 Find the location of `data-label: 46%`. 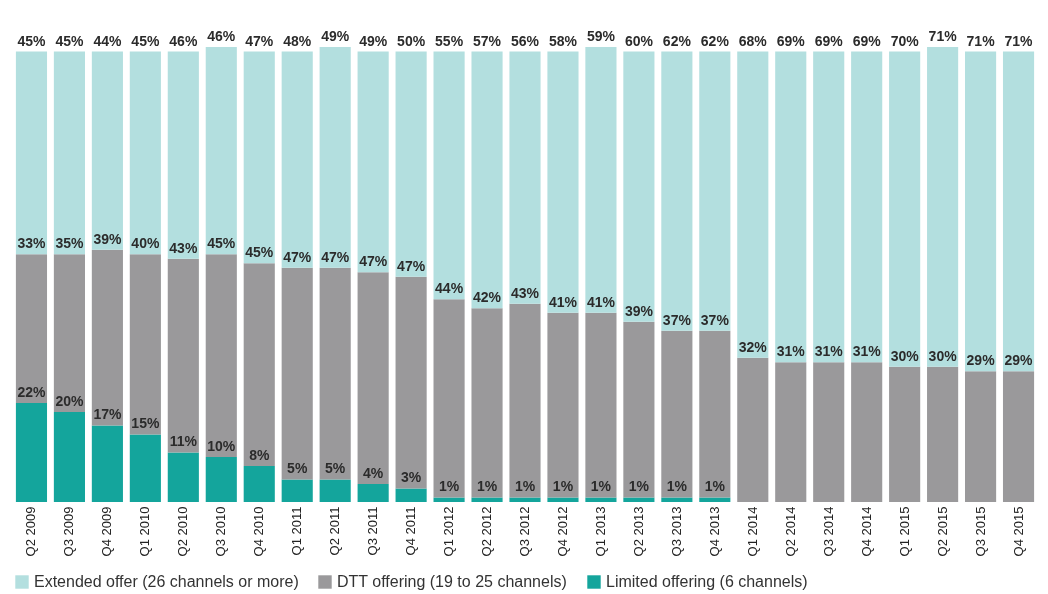

data-label: 46% is located at coordinates (221, 36).